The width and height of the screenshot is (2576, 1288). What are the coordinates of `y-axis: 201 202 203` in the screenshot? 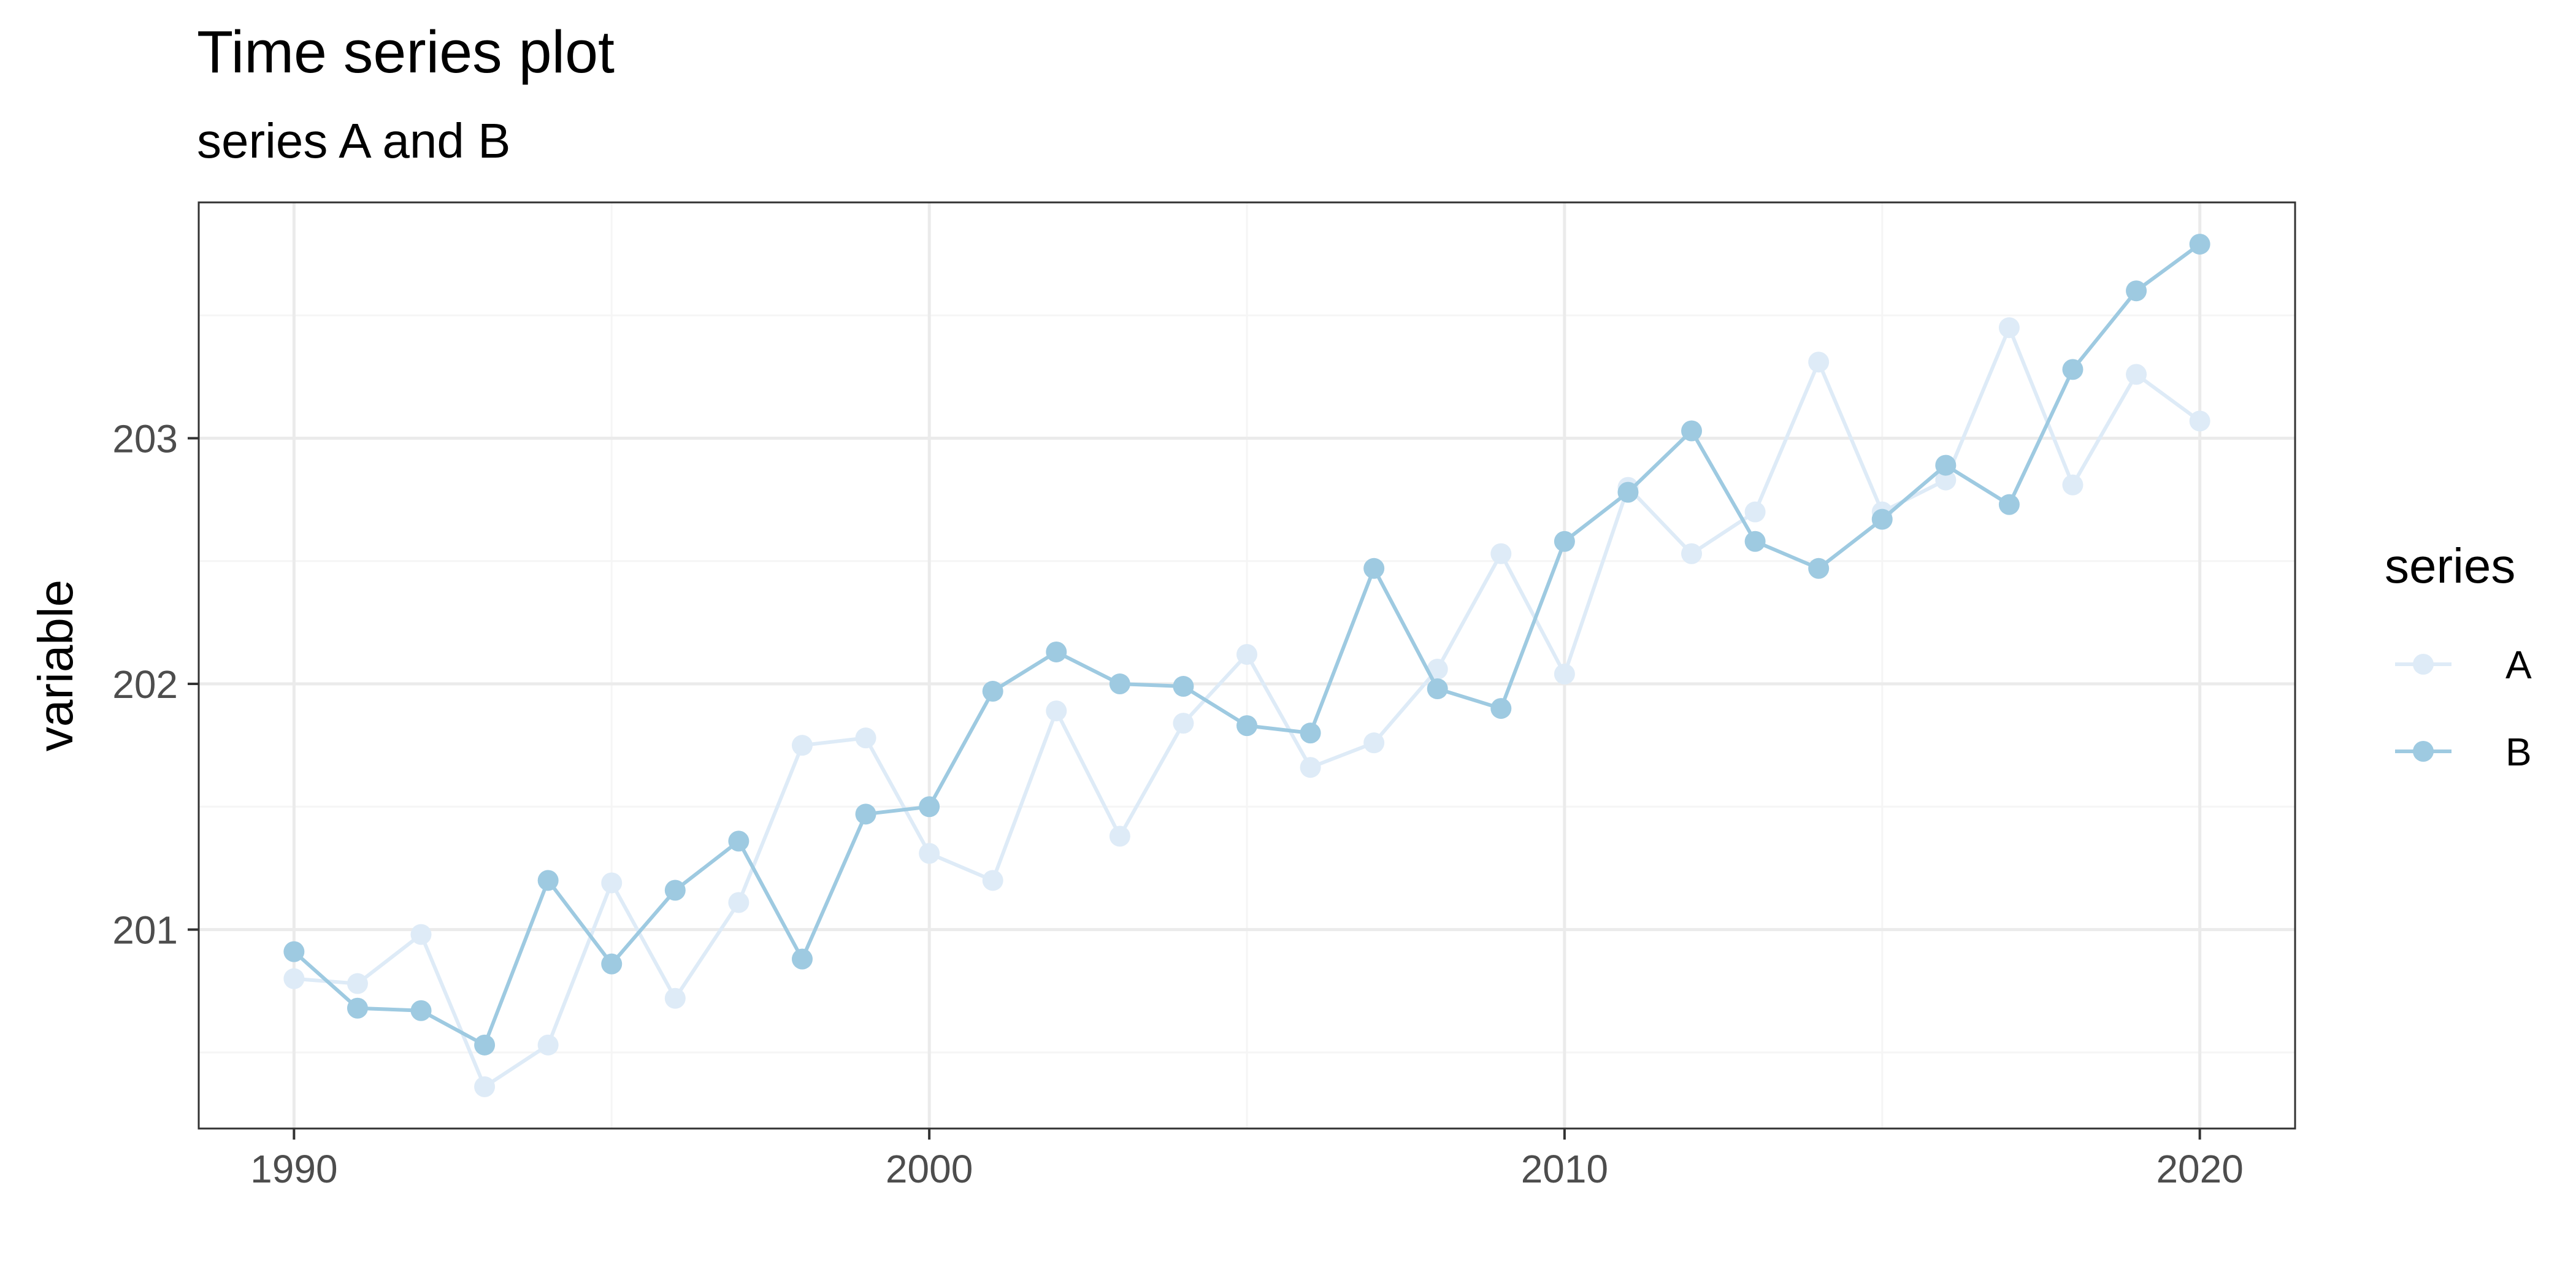 It's located at (155, 685).